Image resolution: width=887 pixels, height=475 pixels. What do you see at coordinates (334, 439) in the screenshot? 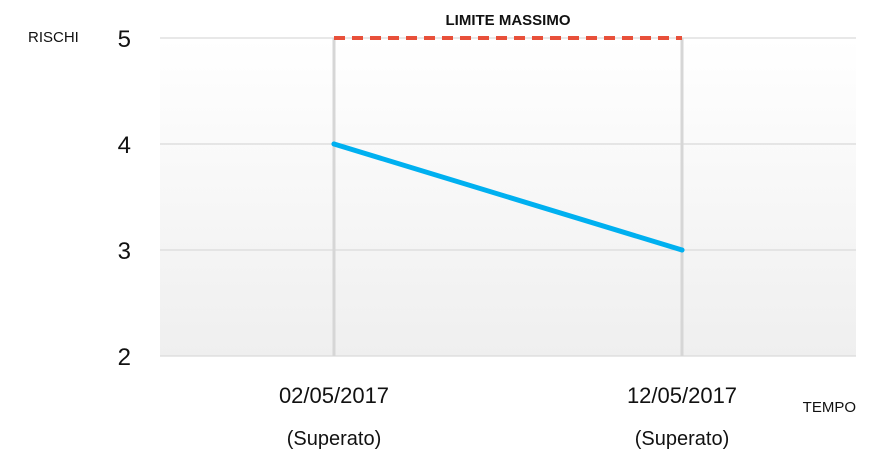
I see `x-tick-note-1: (Superato)` at bounding box center [334, 439].